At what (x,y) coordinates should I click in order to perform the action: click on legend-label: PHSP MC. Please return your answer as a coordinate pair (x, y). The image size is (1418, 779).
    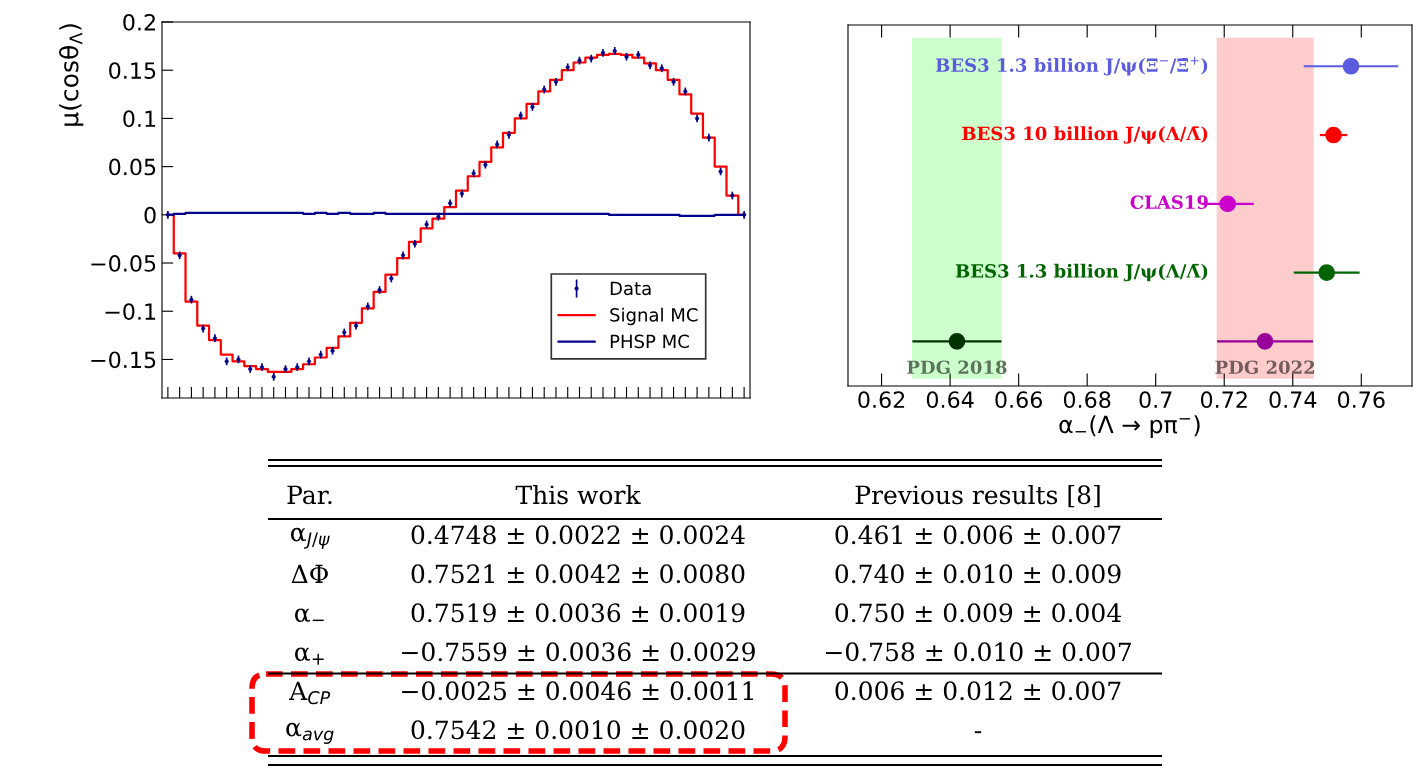
    Looking at the image, I should click on (649, 341).